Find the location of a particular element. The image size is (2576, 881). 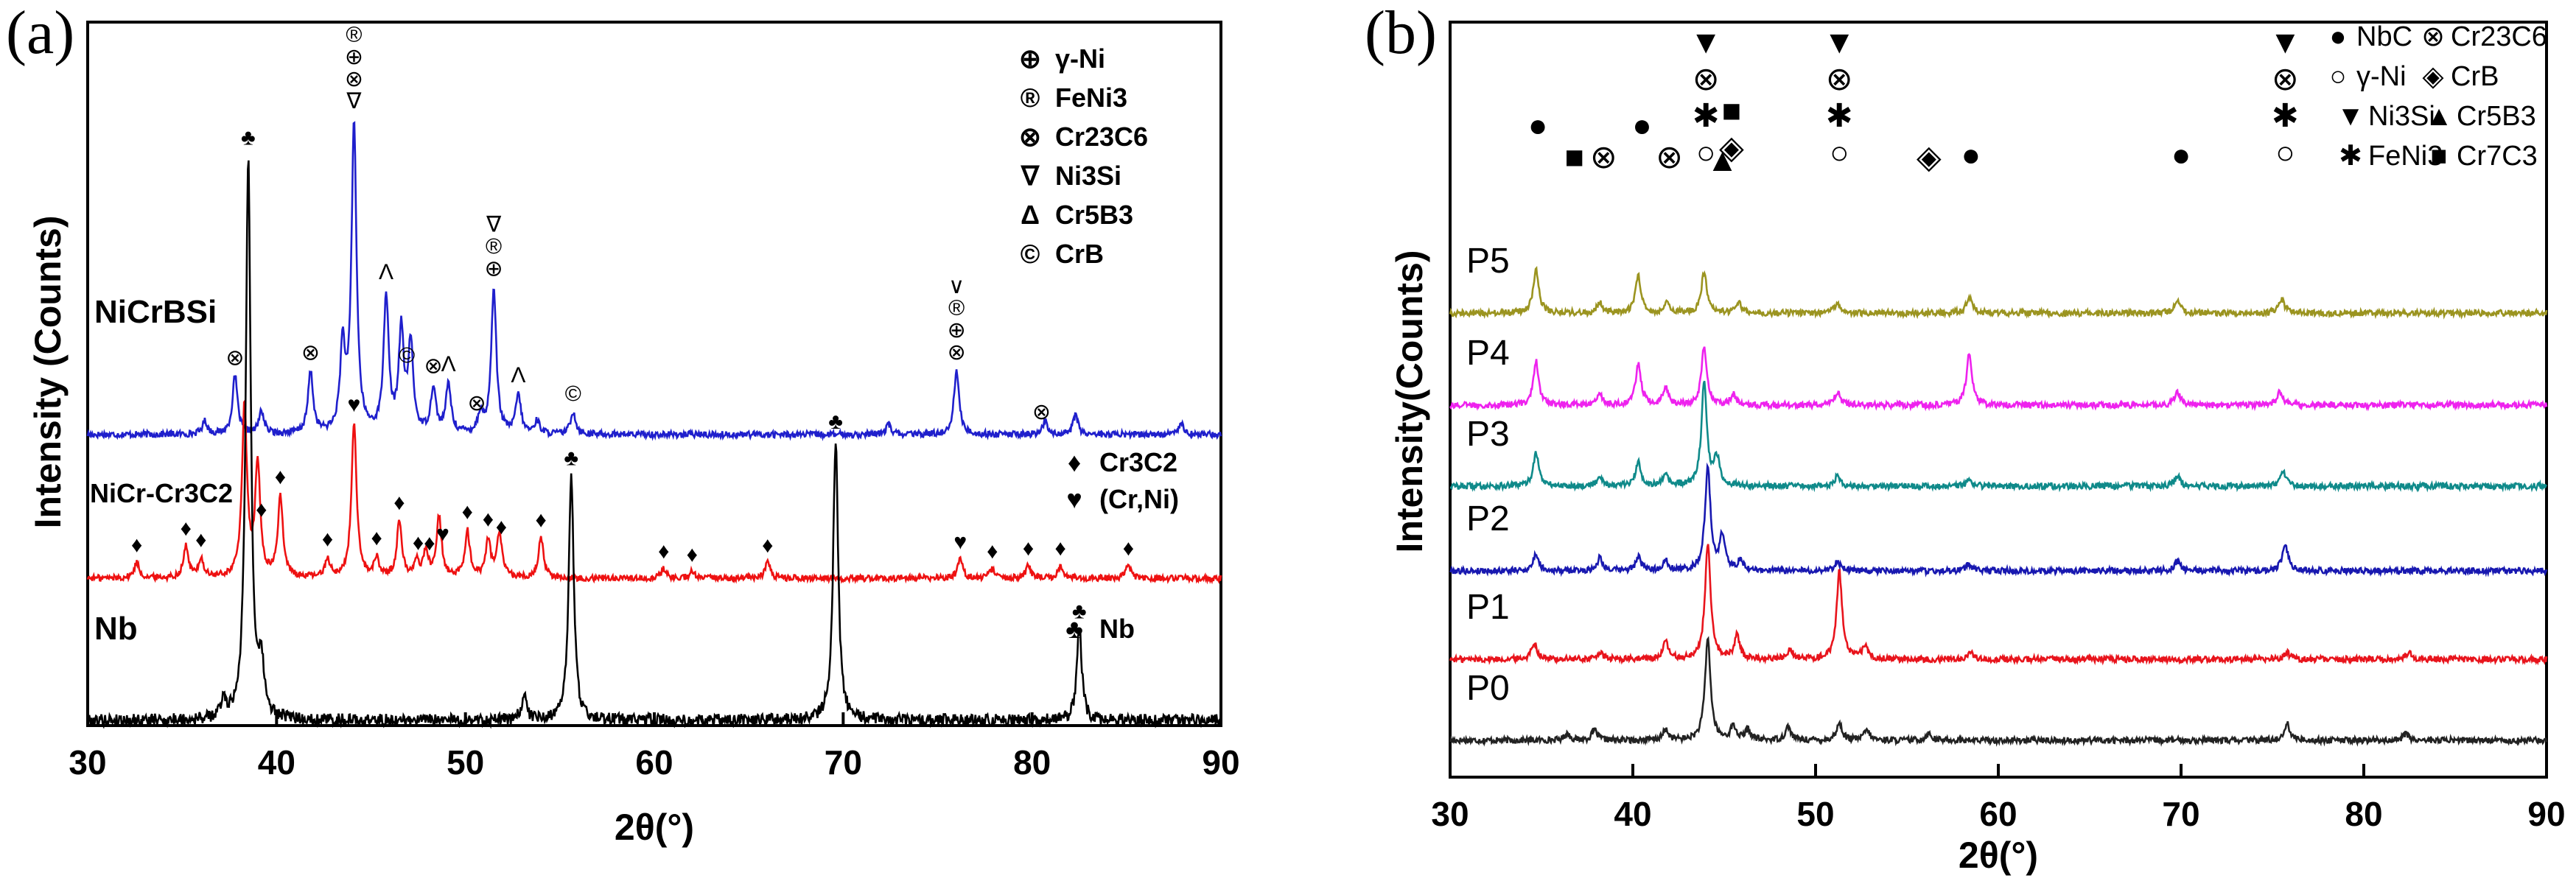

legend-symbol-cr5b3-icon: Δ is located at coordinates (1030, 215).